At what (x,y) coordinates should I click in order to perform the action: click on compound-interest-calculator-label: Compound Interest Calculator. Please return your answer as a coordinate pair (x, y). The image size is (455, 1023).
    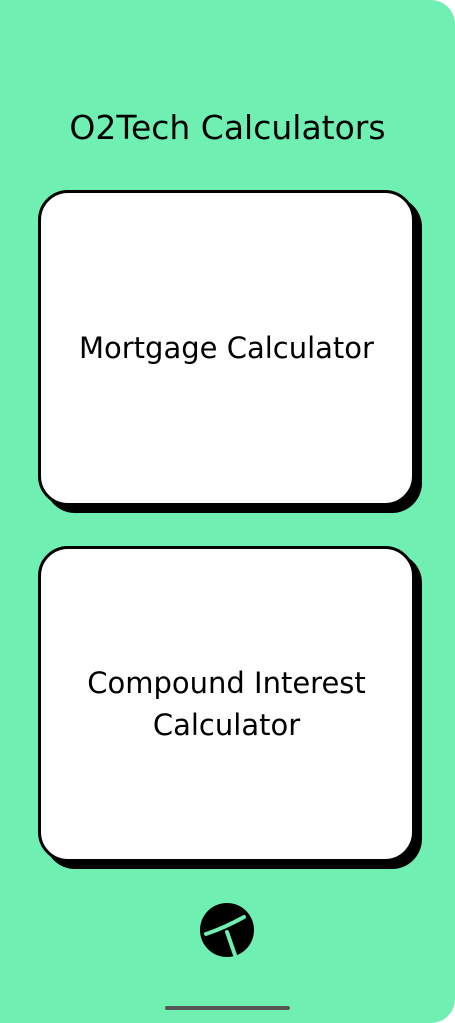
    Looking at the image, I should click on (226, 704).